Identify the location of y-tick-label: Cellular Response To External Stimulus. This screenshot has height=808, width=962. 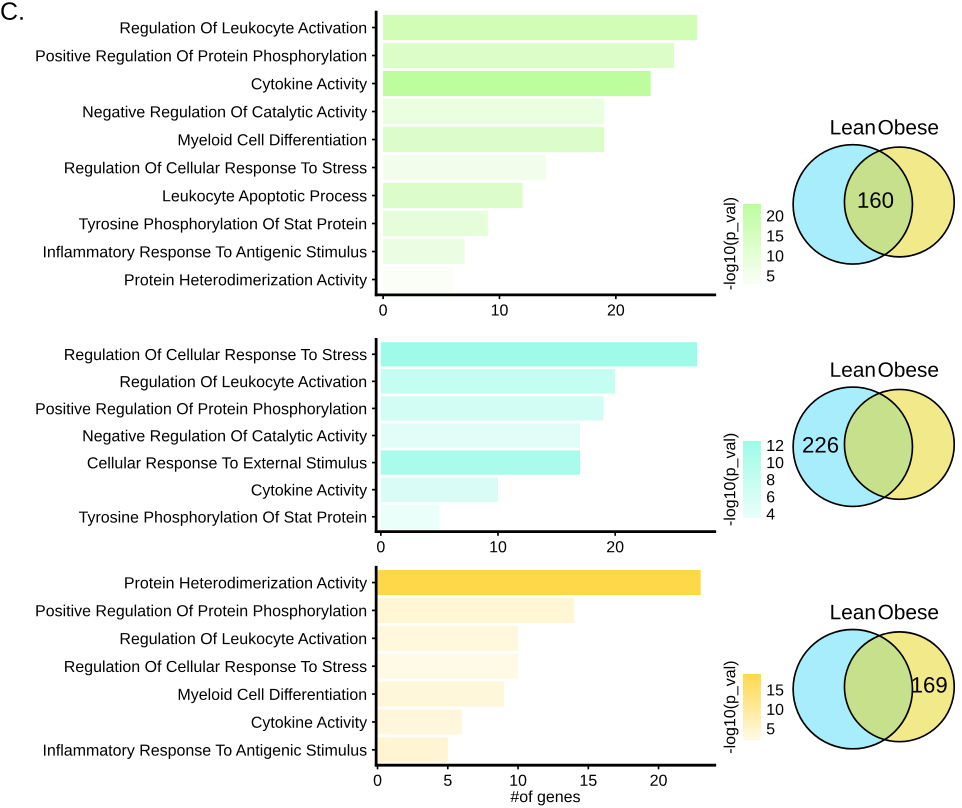
(227, 464).